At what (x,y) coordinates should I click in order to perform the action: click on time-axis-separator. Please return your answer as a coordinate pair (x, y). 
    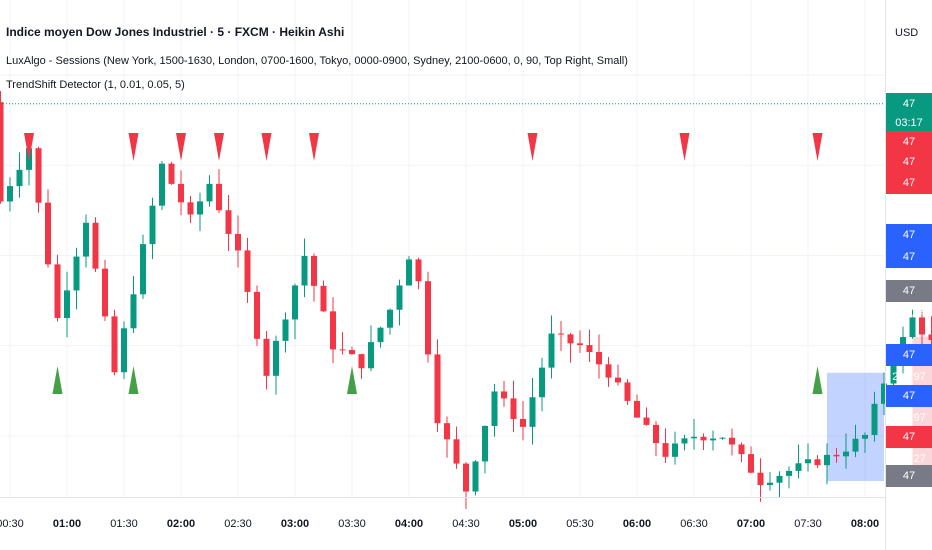
    Looking at the image, I should click on (443, 497).